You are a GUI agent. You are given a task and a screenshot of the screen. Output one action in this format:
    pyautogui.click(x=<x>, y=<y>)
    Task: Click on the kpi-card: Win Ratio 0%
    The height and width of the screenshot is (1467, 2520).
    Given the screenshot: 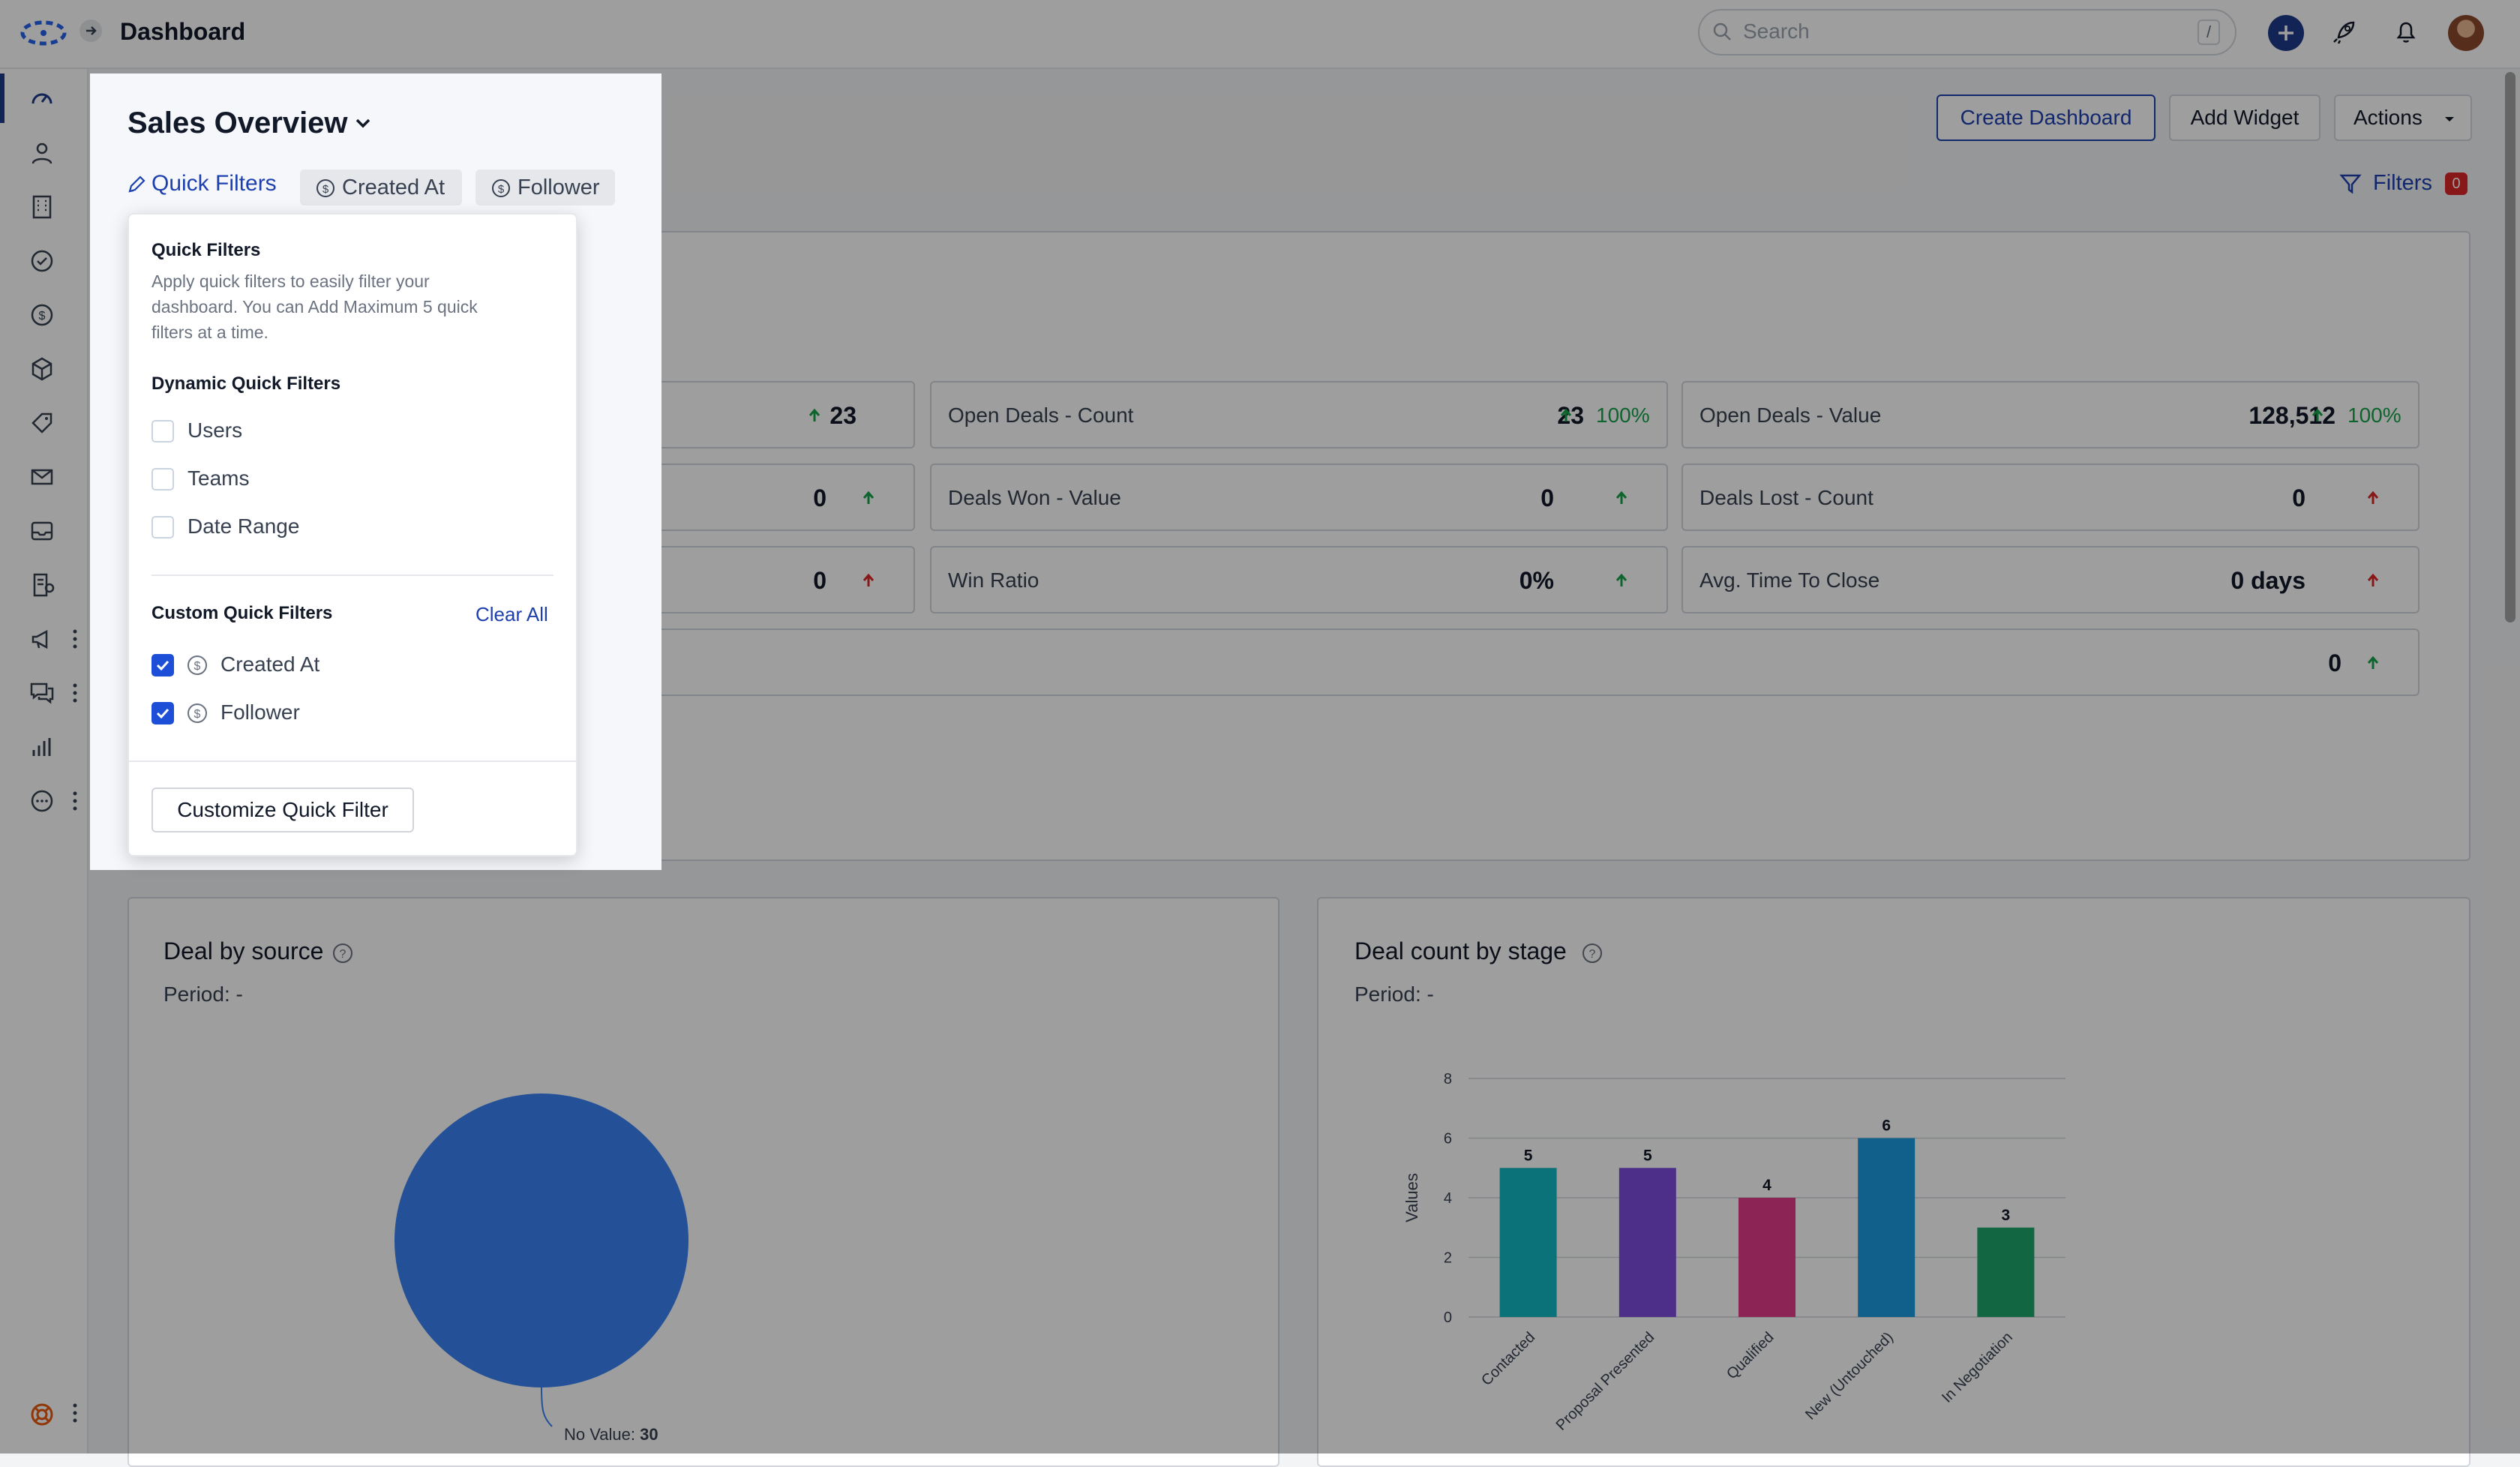 What is the action you would take?
    pyautogui.click(x=1299, y=580)
    